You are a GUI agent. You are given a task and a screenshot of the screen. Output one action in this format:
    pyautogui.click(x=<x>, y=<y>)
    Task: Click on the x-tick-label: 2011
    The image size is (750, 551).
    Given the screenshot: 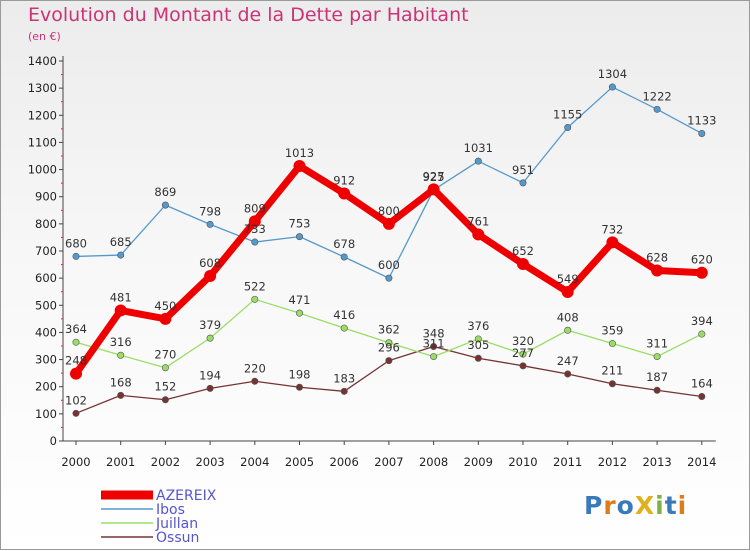 What is the action you would take?
    pyautogui.click(x=567, y=462)
    